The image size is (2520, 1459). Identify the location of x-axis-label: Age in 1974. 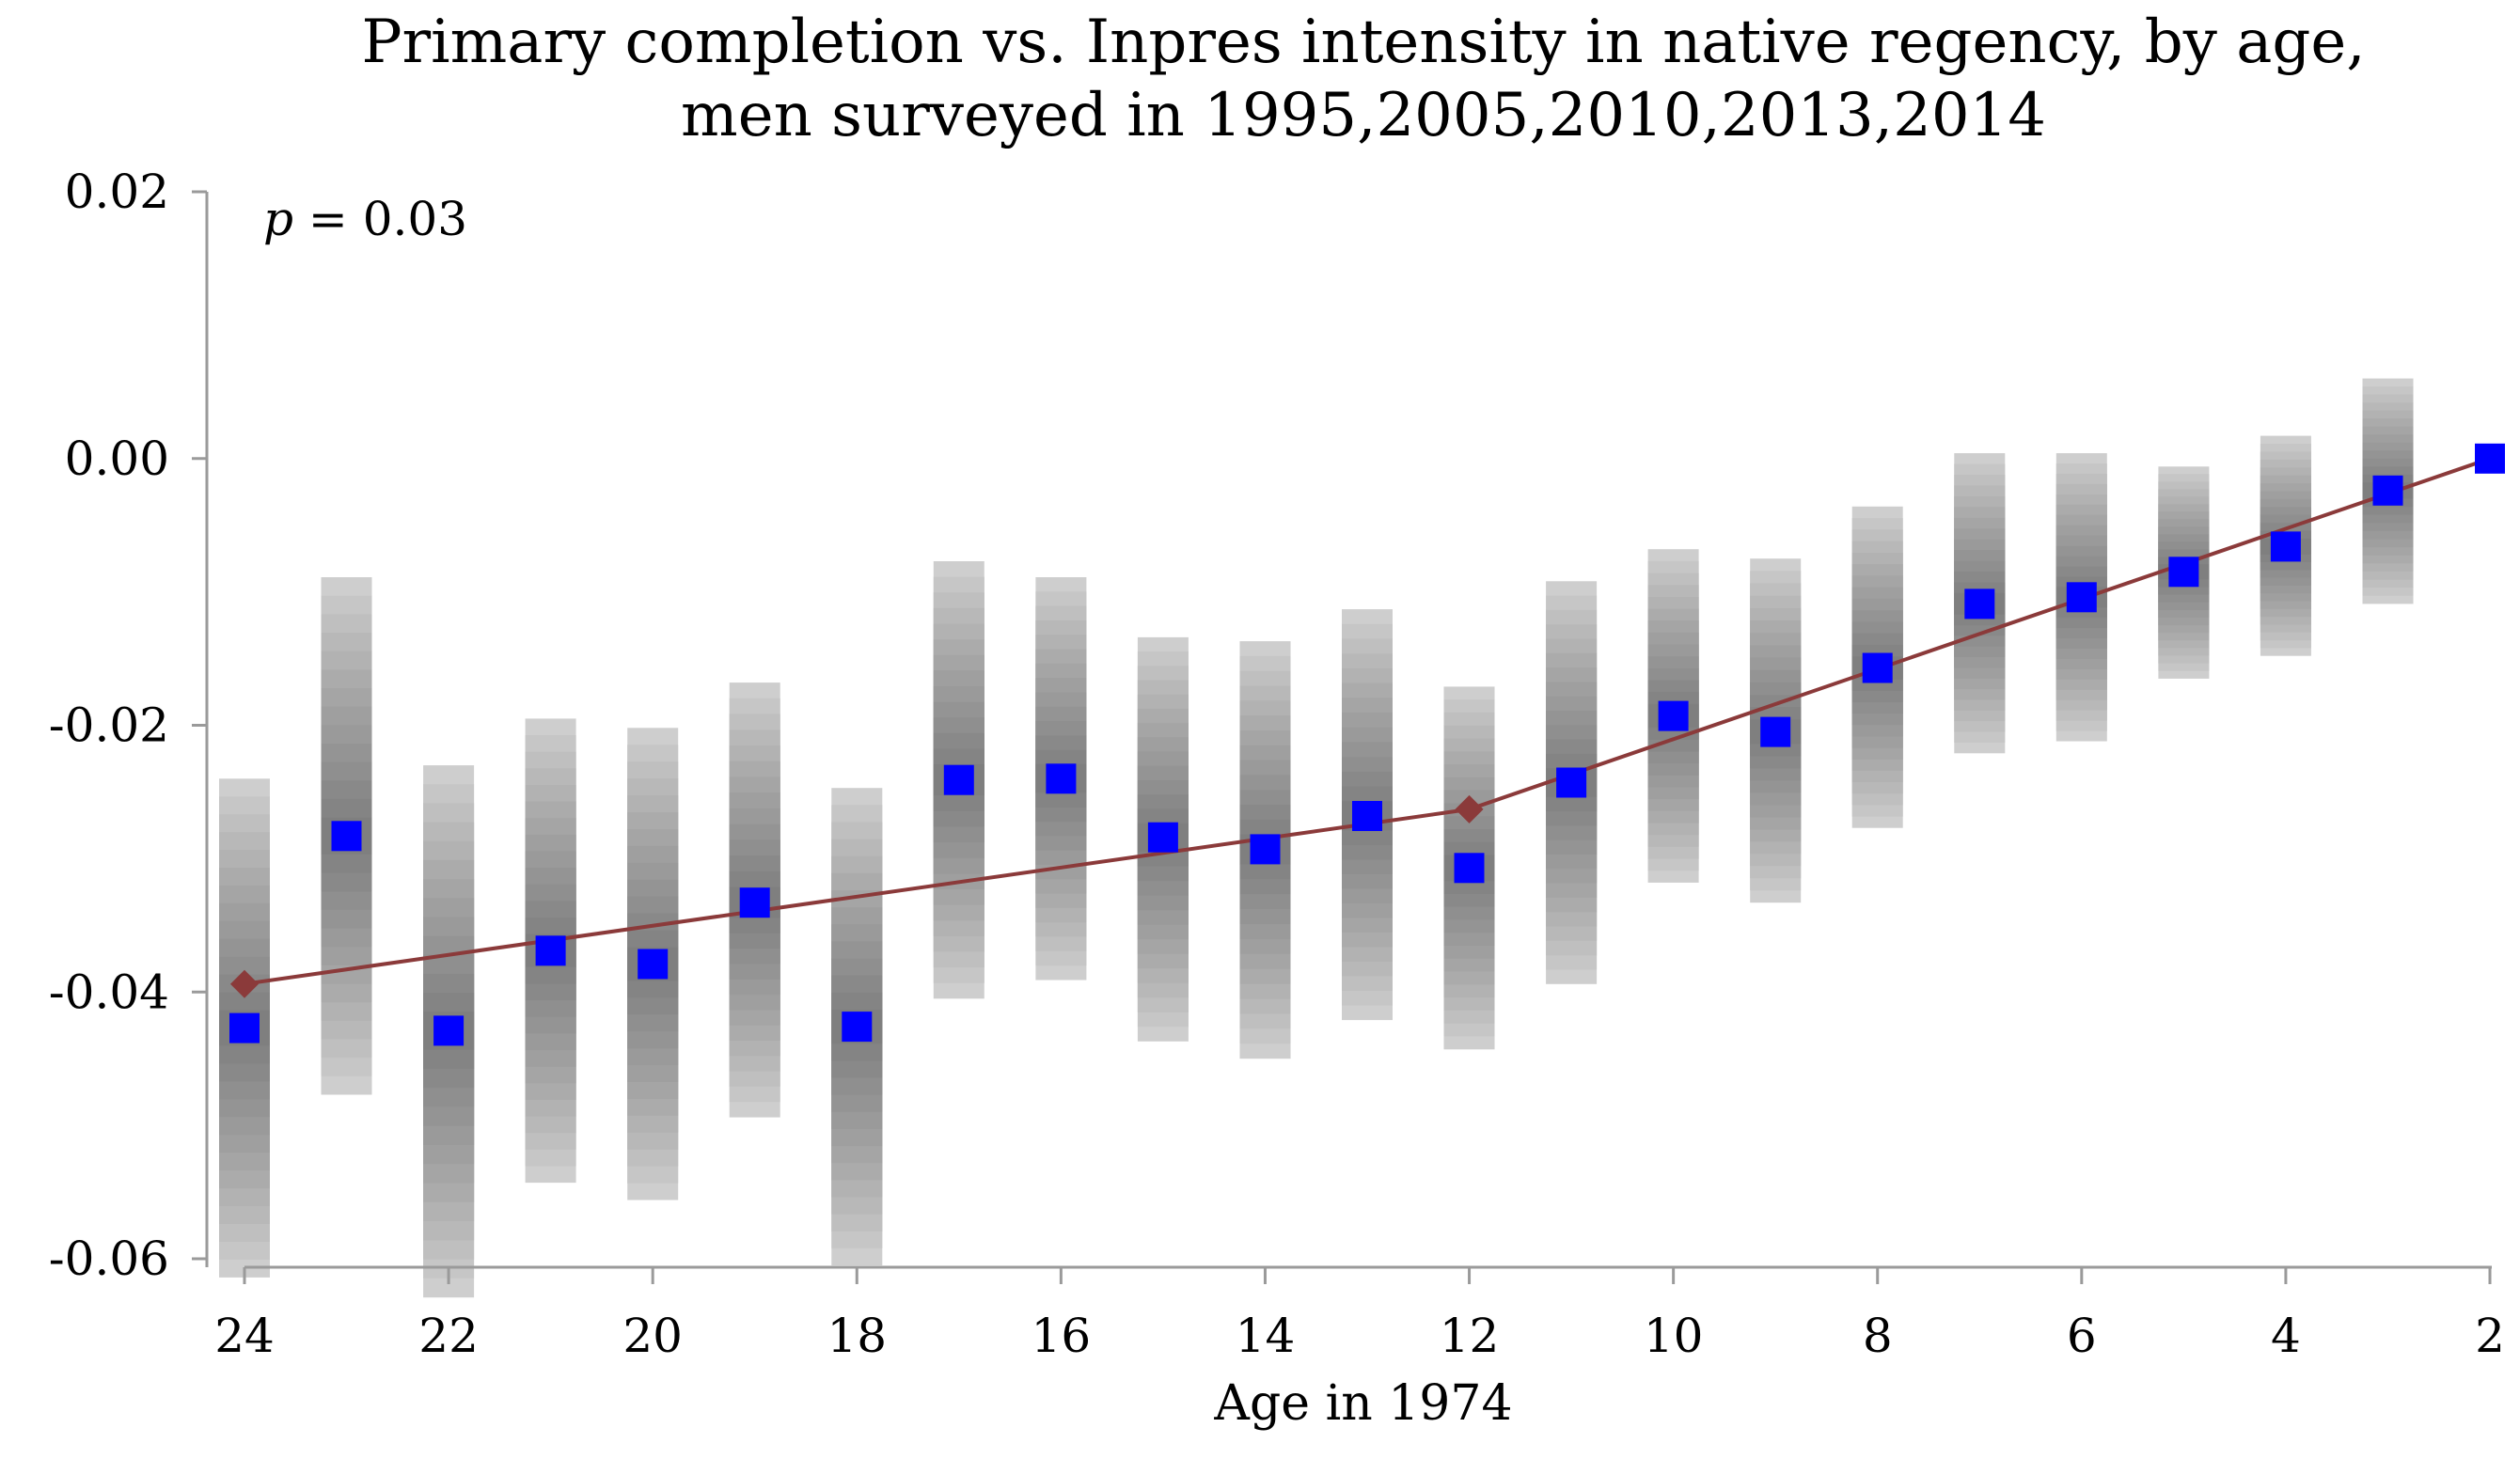
(1362, 1404).